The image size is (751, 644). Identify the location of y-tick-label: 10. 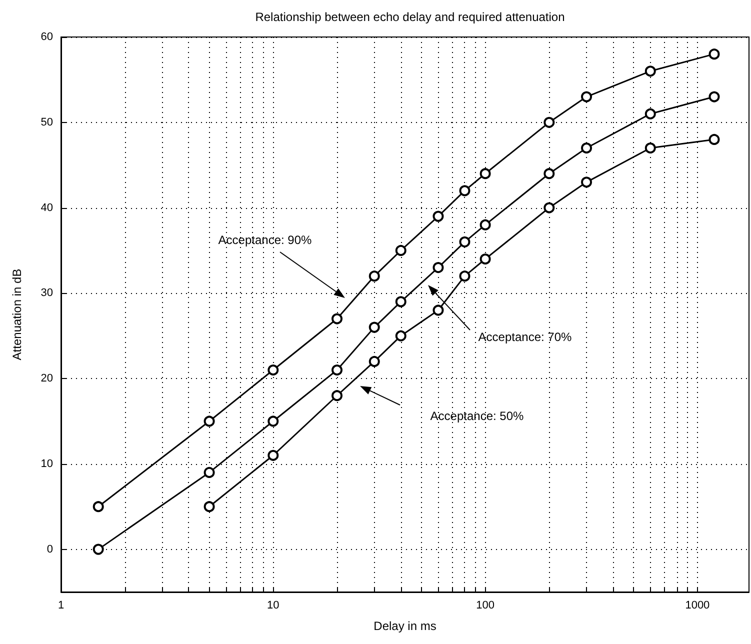
(46, 464).